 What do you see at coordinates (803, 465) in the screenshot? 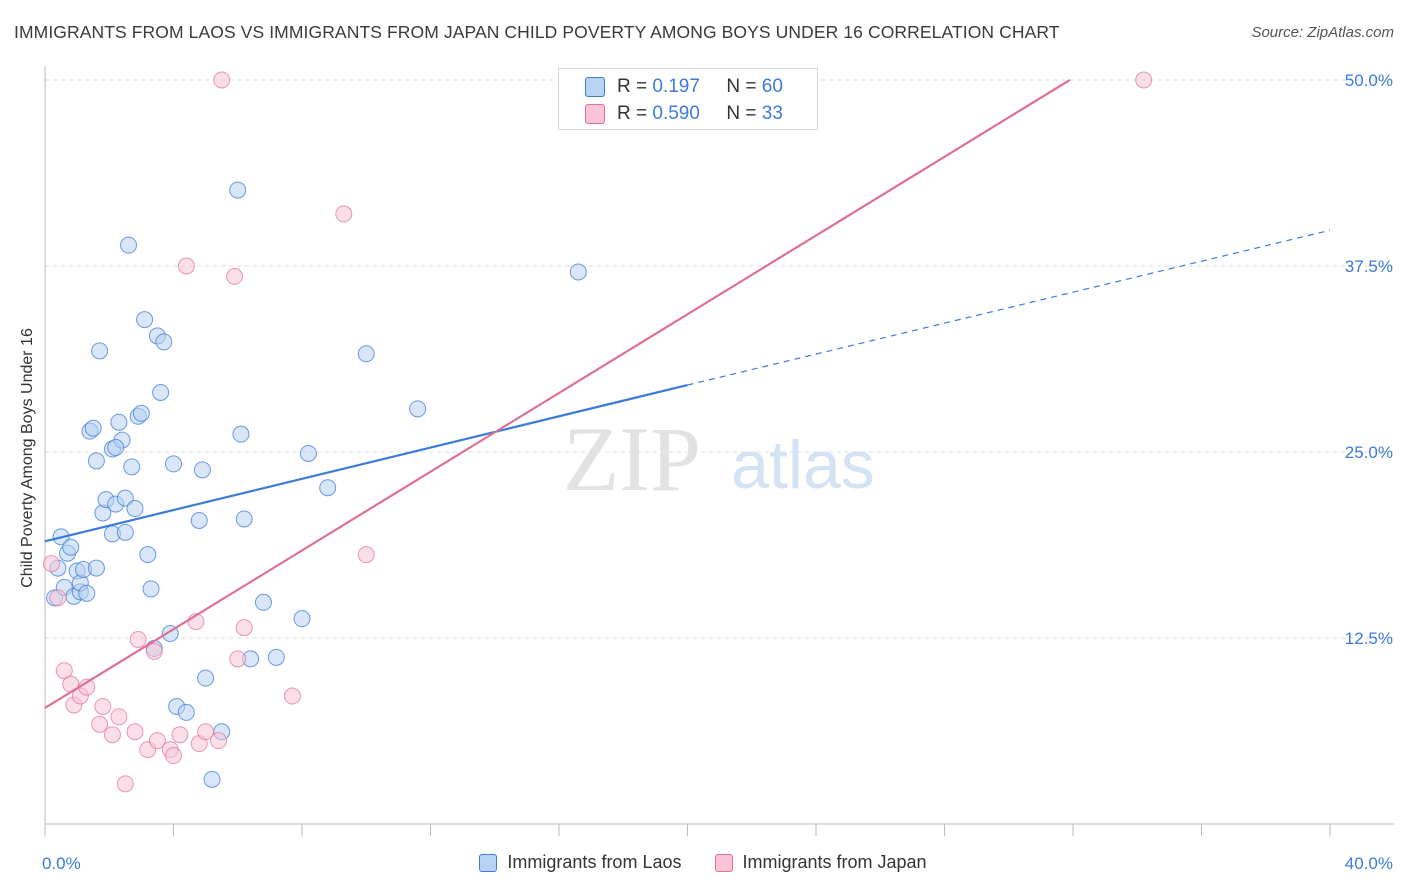
I see `watermark-atlas: atlas` at bounding box center [803, 465].